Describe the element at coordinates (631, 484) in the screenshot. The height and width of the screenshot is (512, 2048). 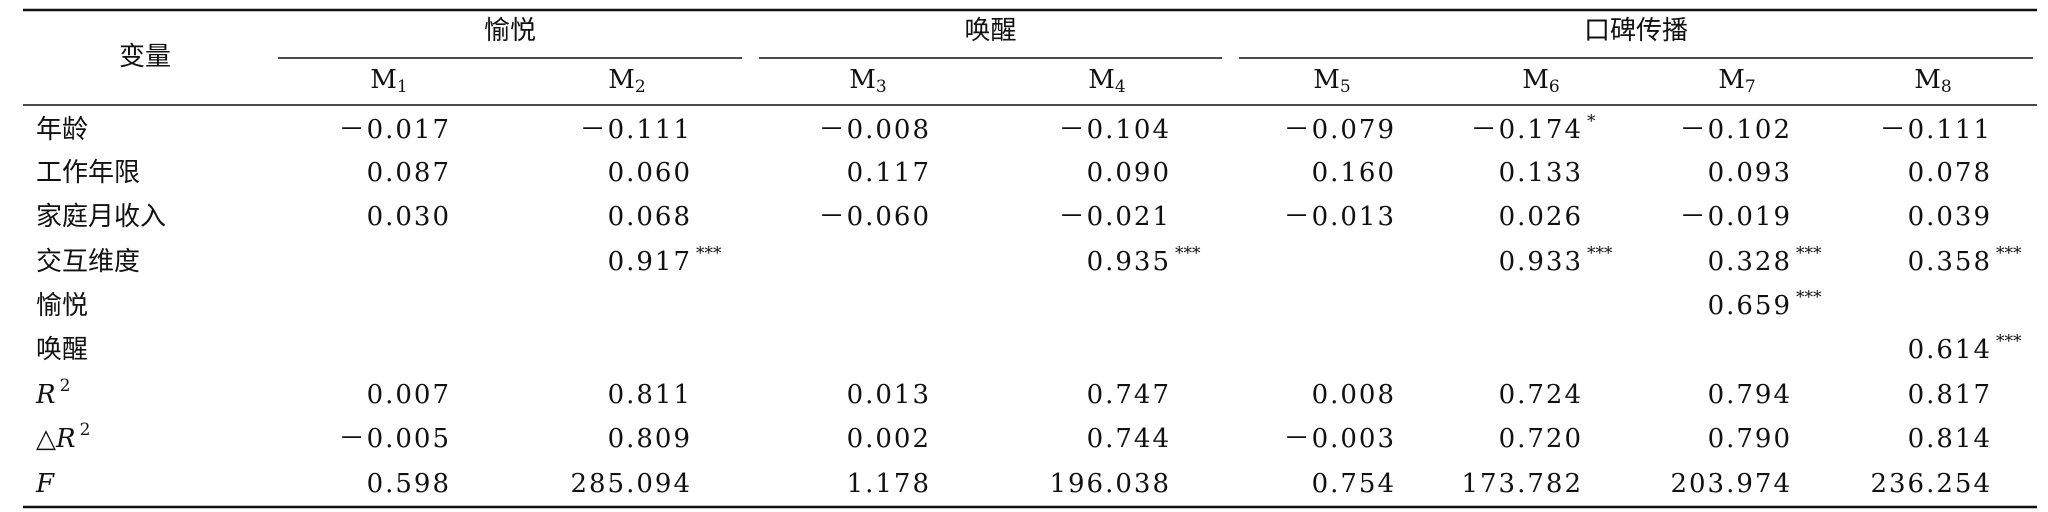
I see `cell-value: 285.094` at that location.